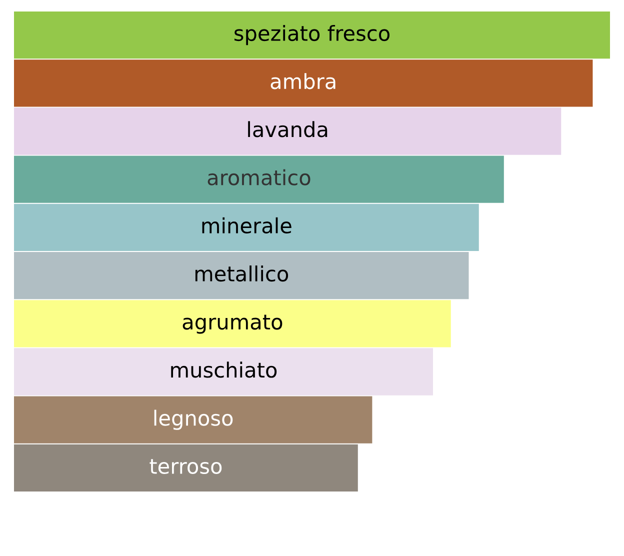 This screenshot has width=624, height=556. I want to click on y-tick-label: ambra, so click(303, 81).